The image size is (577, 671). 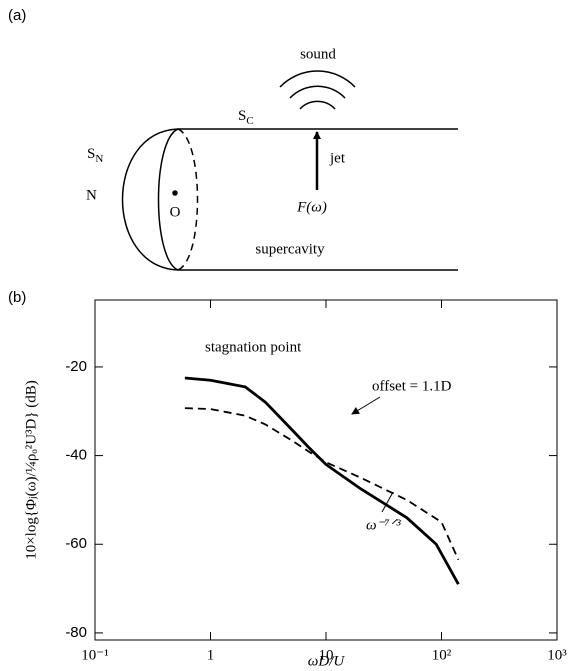 I want to click on x-tick-label: 10, so click(x=326, y=655).